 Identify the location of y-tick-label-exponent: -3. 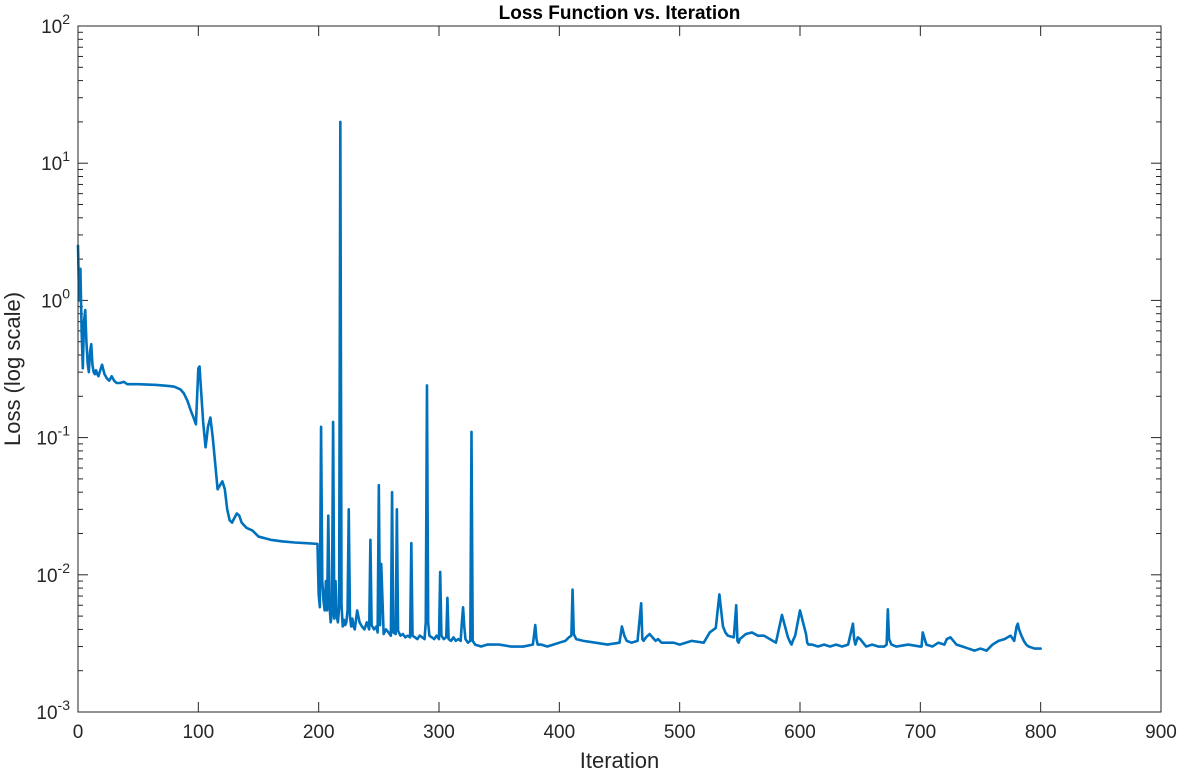
(64, 705).